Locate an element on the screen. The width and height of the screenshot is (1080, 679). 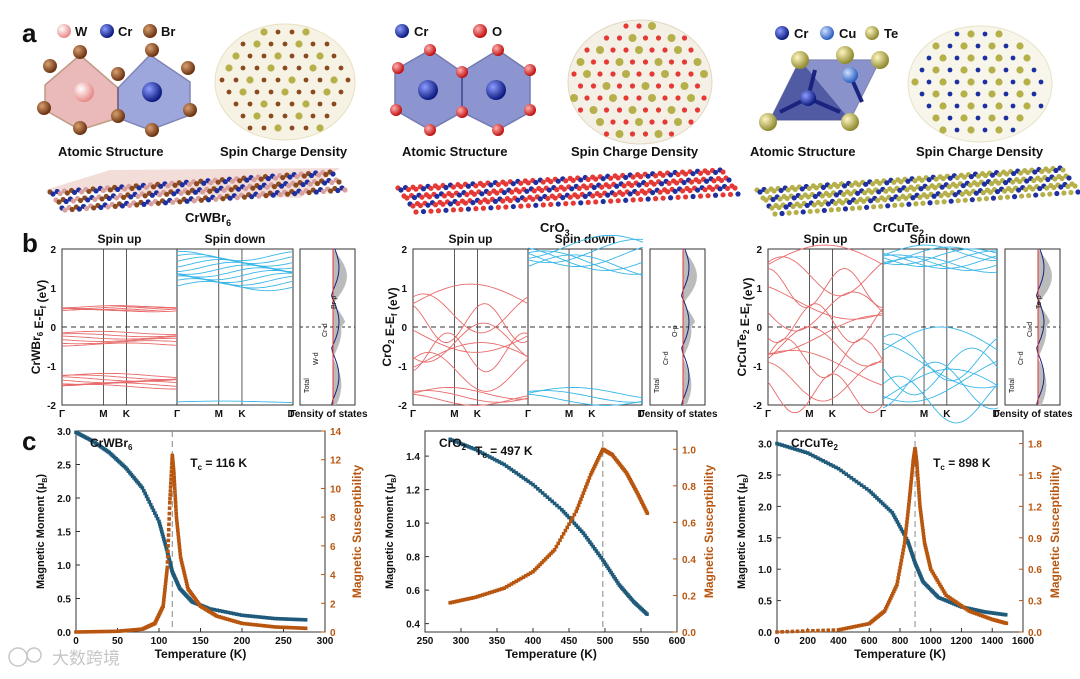
watermark-text: 大数跨境 is located at coordinates (86, 659).